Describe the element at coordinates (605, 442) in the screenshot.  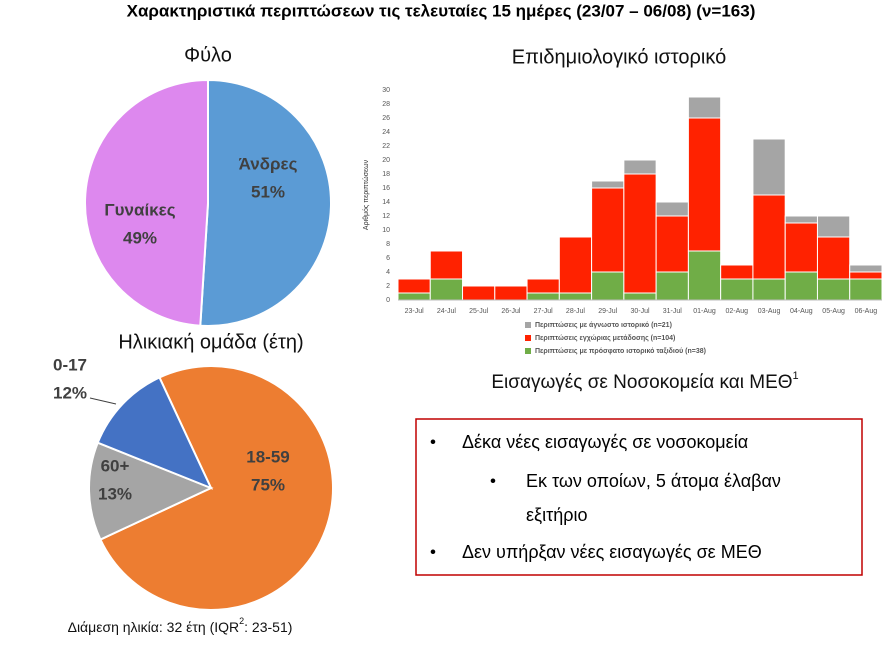
I see `bullet-text: Δέκα νέες εισαγωγές σε νοσοκομεία` at that location.